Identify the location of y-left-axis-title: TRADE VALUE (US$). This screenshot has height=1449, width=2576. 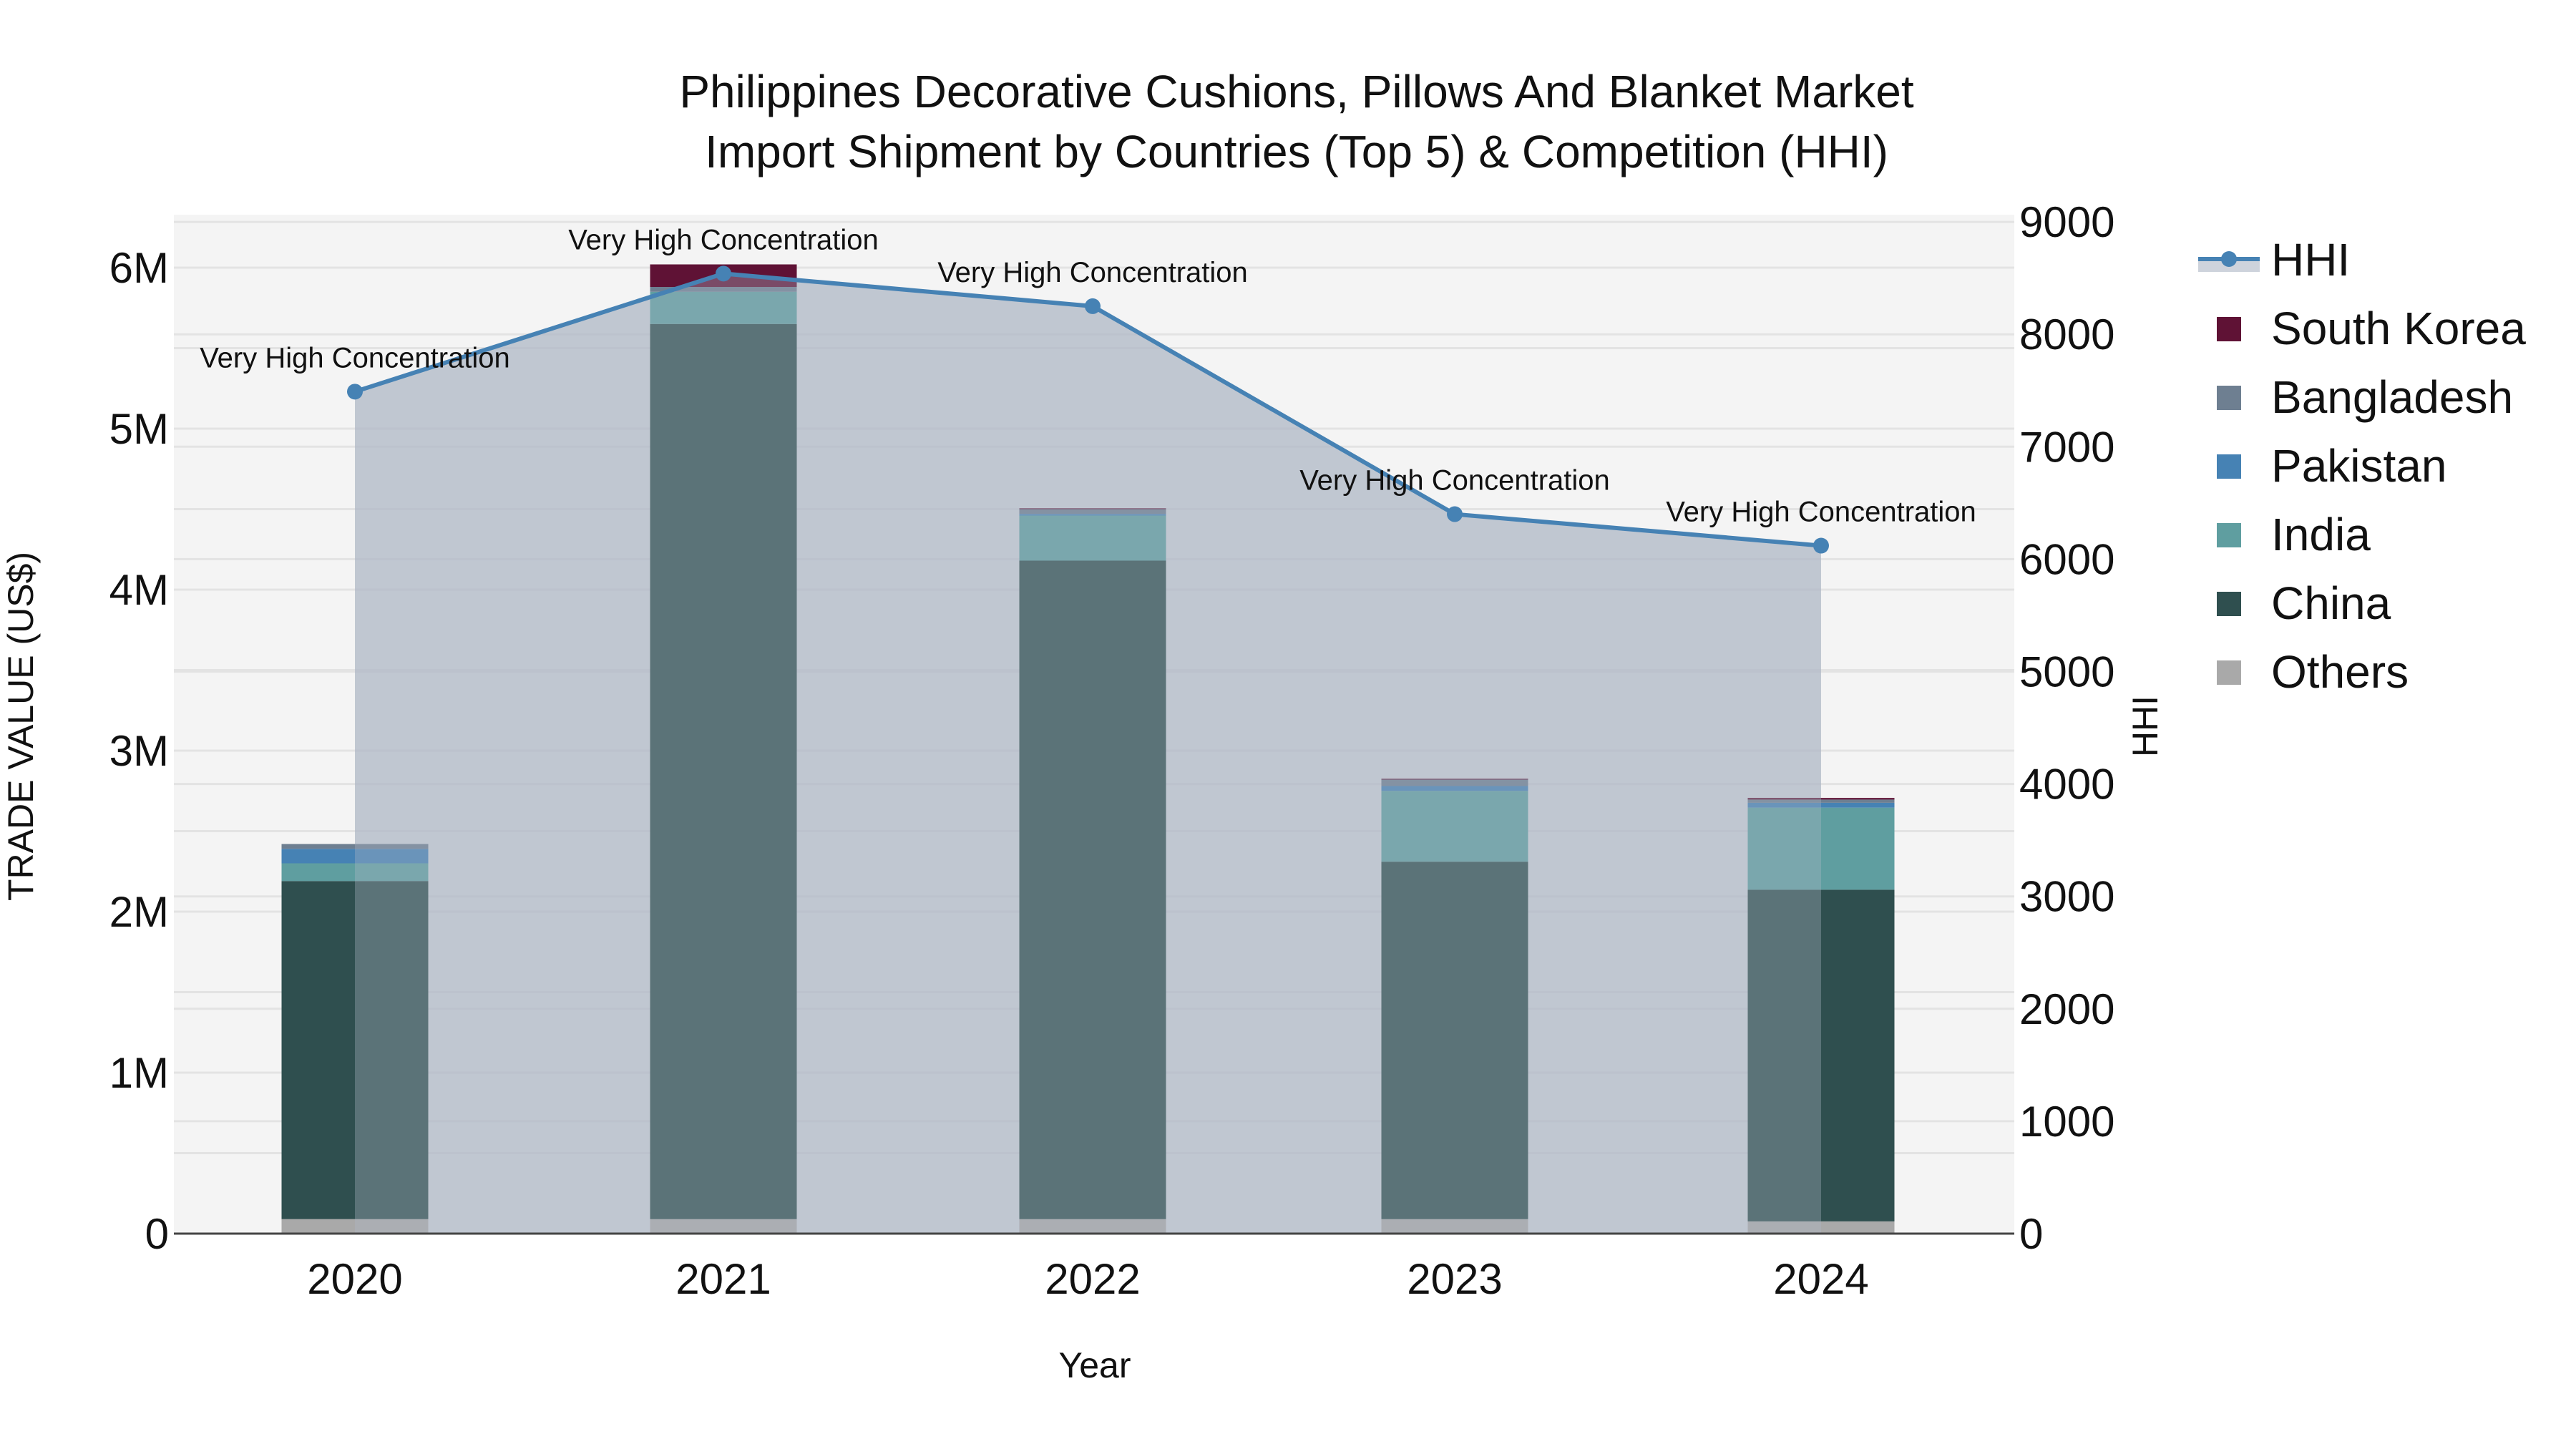
(21, 726).